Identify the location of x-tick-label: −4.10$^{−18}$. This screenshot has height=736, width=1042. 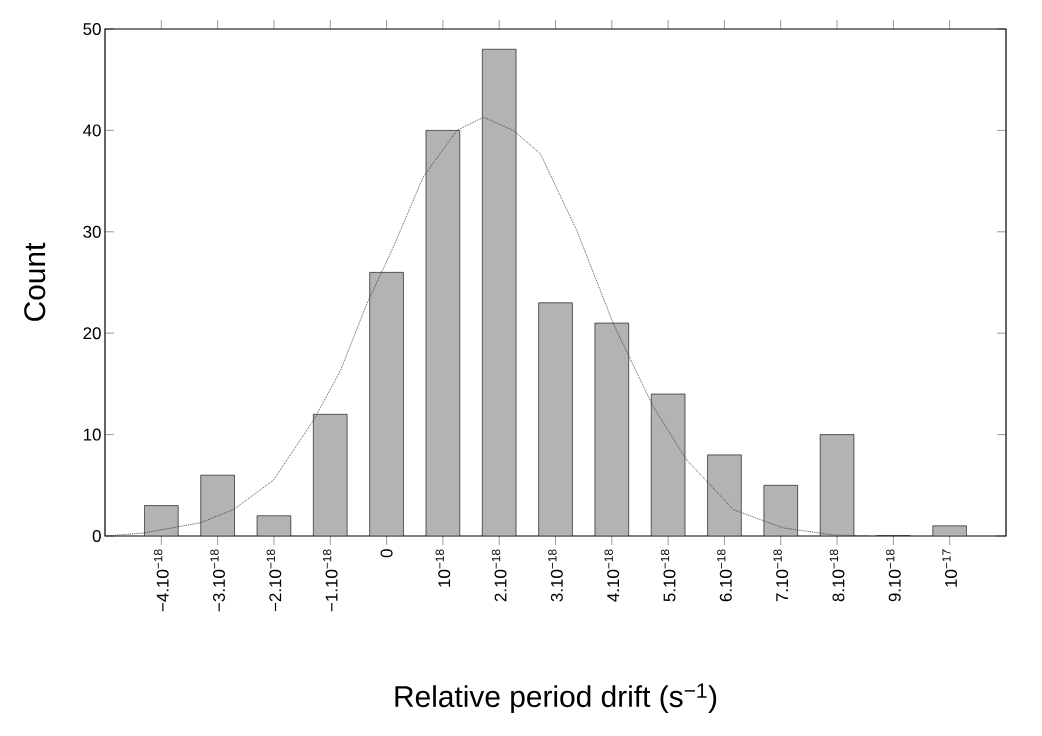
(161, 580).